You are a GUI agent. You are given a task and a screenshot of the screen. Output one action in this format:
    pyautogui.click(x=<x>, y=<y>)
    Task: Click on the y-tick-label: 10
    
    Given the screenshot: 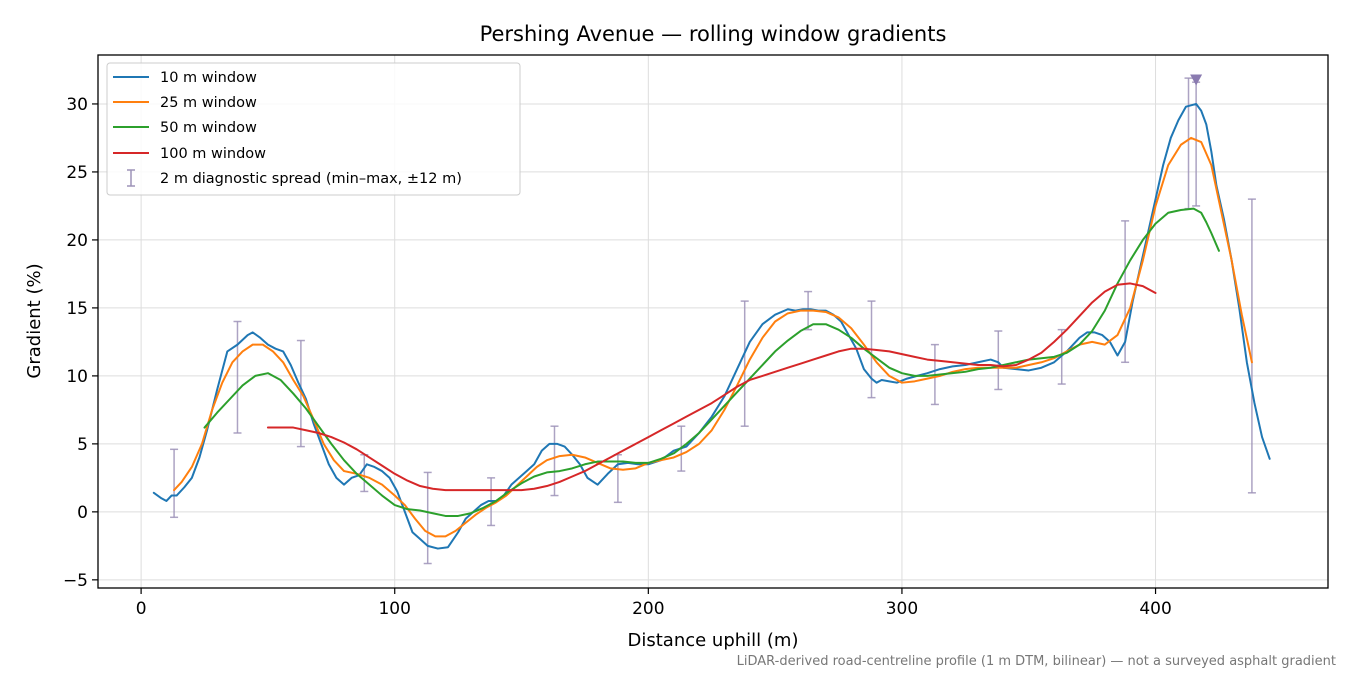 What is the action you would take?
    pyautogui.click(x=77, y=377)
    